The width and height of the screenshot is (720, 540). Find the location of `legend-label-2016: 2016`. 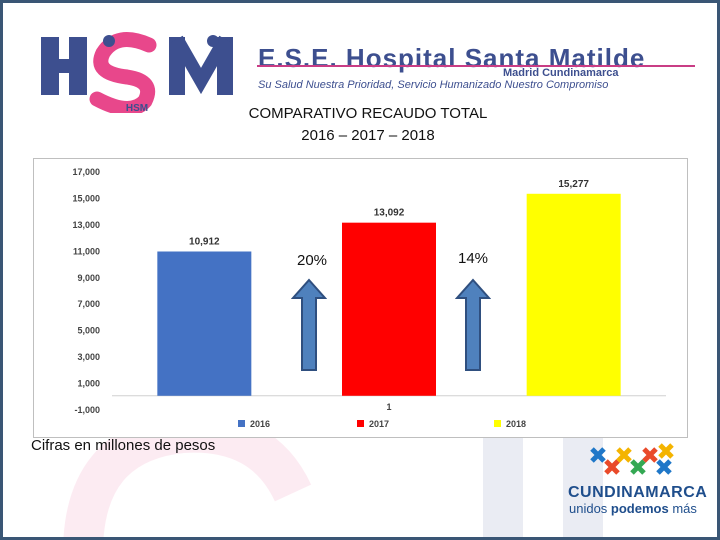

legend-label-2016: 2016 is located at coordinates (260, 424).